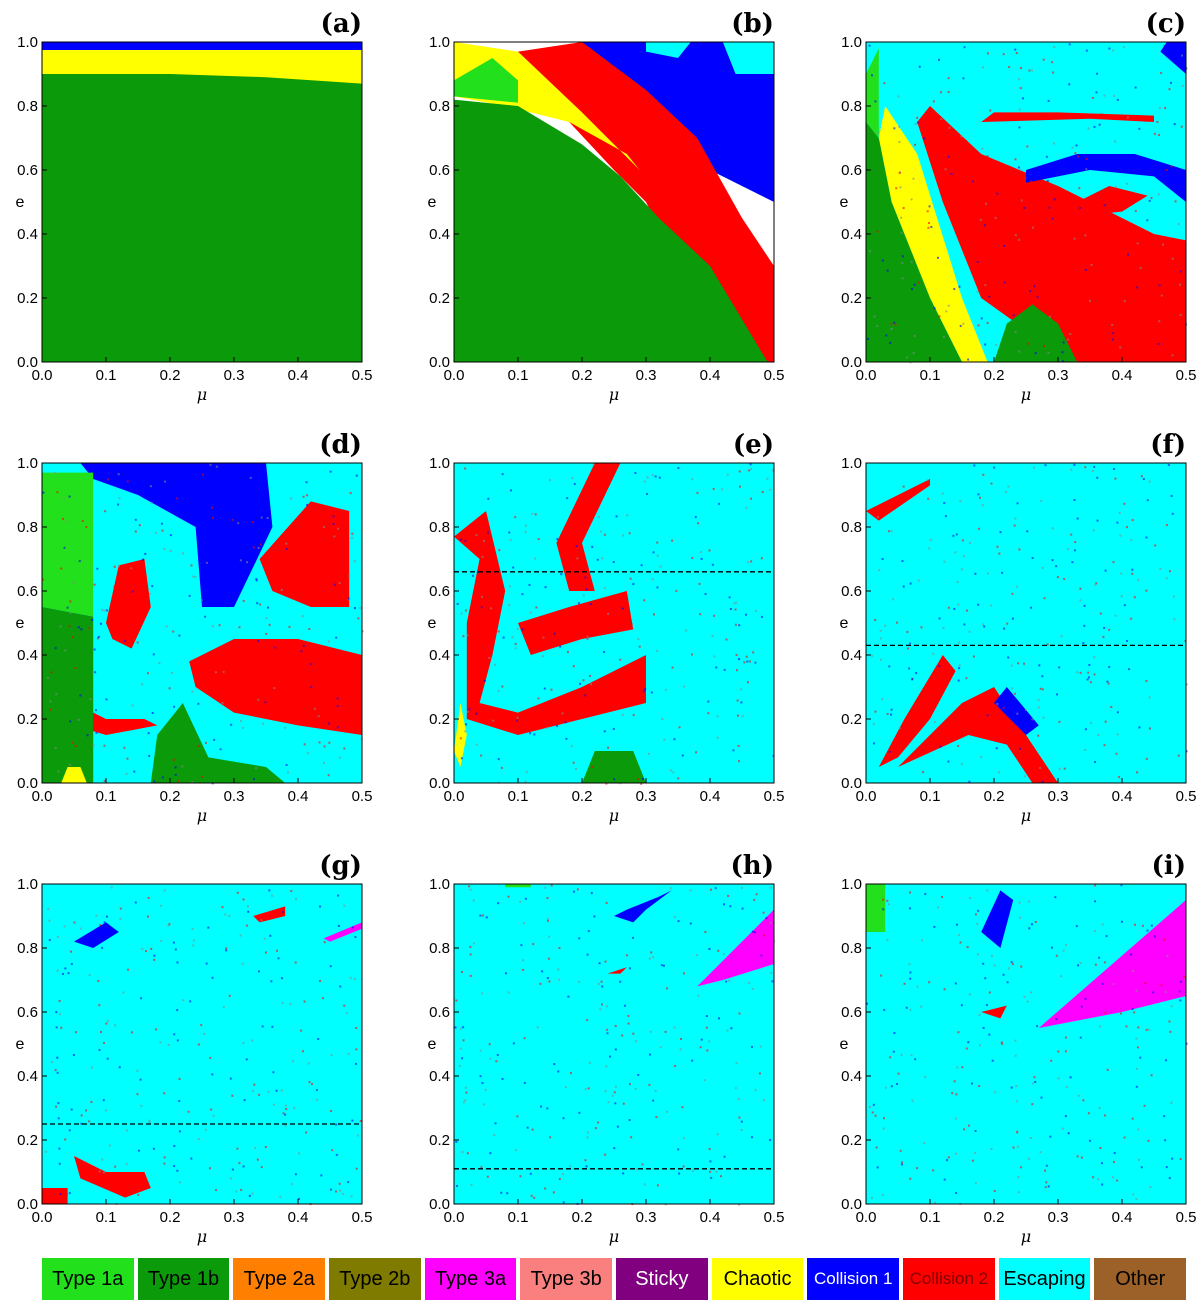 The image size is (1200, 1307). Describe the element at coordinates (68, 544) in the screenshot. I see `region-type-1a` at that location.